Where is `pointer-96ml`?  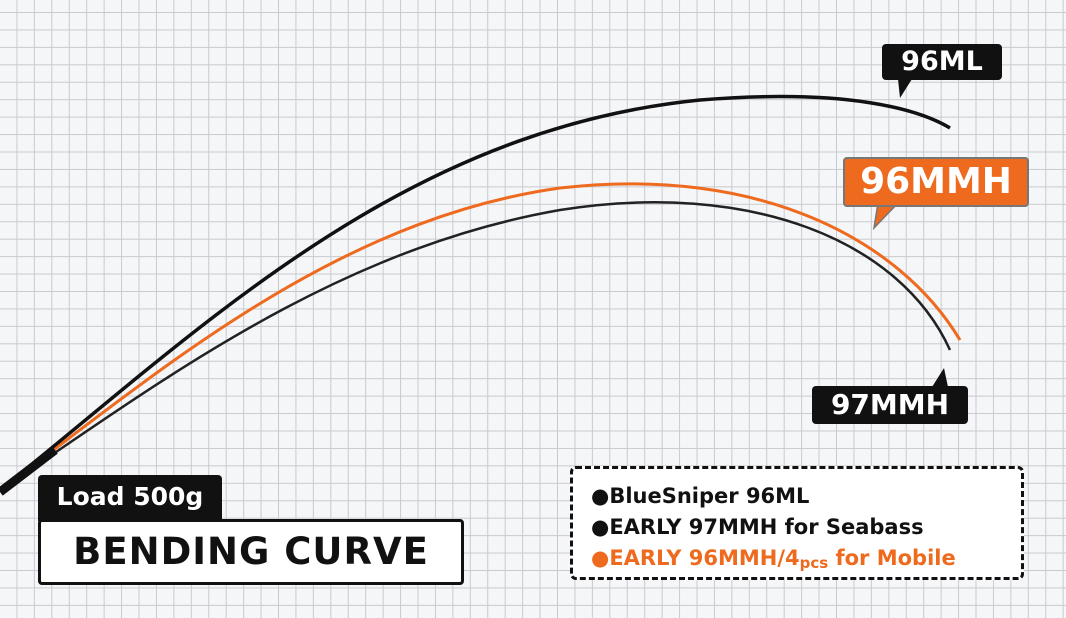
pointer-96ml is located at coordinates (905, 88).